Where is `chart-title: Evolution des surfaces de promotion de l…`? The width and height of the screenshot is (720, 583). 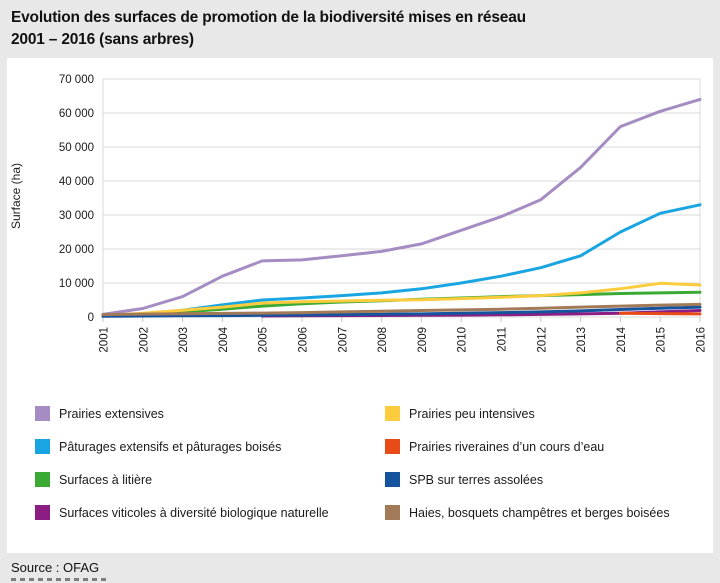 chart-title: Evolution des surfaces de promotion de l… is located at coordinates (360, 25).